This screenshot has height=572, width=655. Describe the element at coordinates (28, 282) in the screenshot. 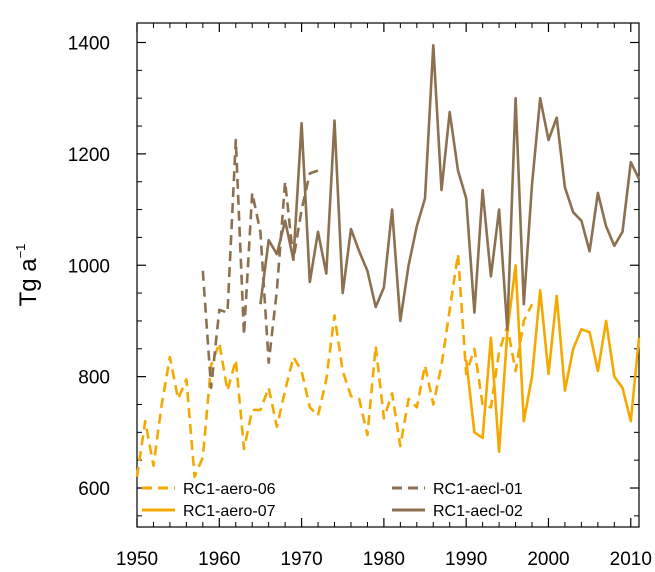

I see `y-axis-label-main: Tg a` at that location.